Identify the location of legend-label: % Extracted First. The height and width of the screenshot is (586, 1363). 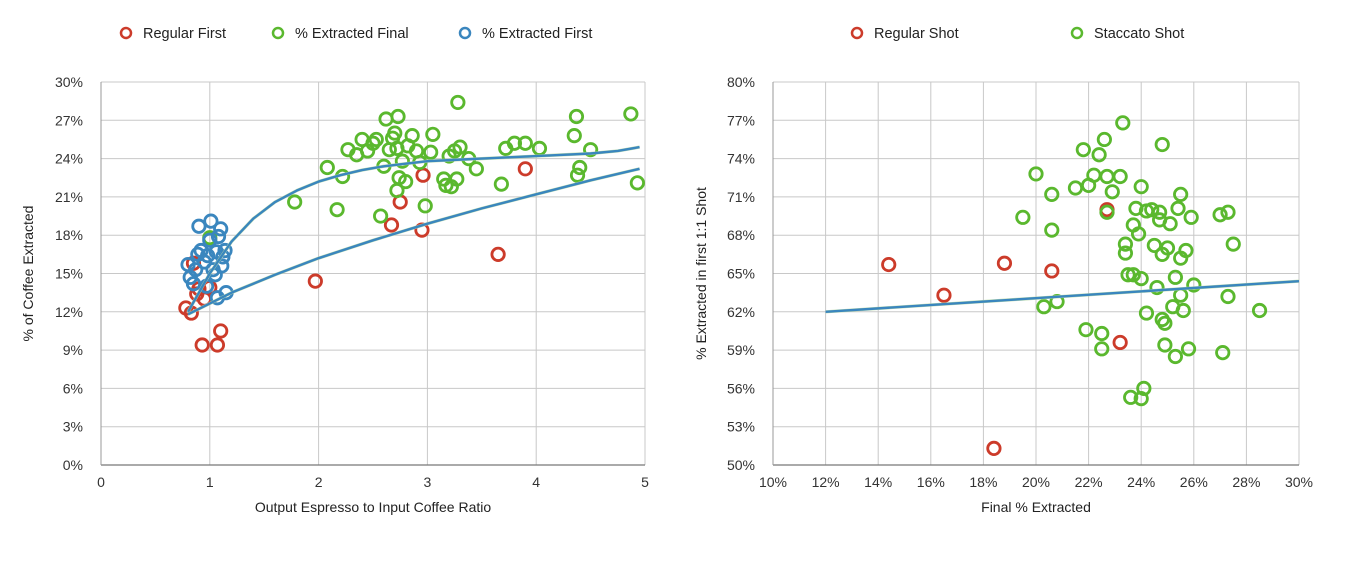
(537, 34).